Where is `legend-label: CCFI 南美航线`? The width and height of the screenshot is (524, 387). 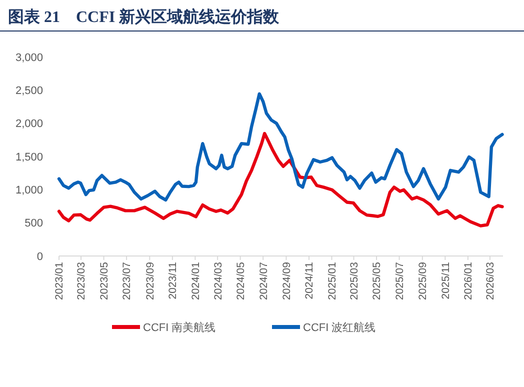 legend-label: CCFI 南美航线 is located at coordinates (179, 327).